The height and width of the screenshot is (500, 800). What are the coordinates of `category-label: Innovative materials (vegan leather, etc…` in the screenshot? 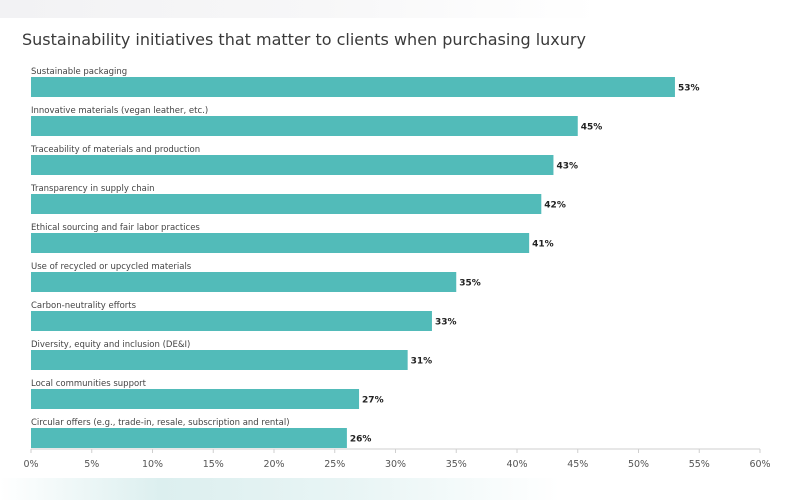 It's located at (119, 111).